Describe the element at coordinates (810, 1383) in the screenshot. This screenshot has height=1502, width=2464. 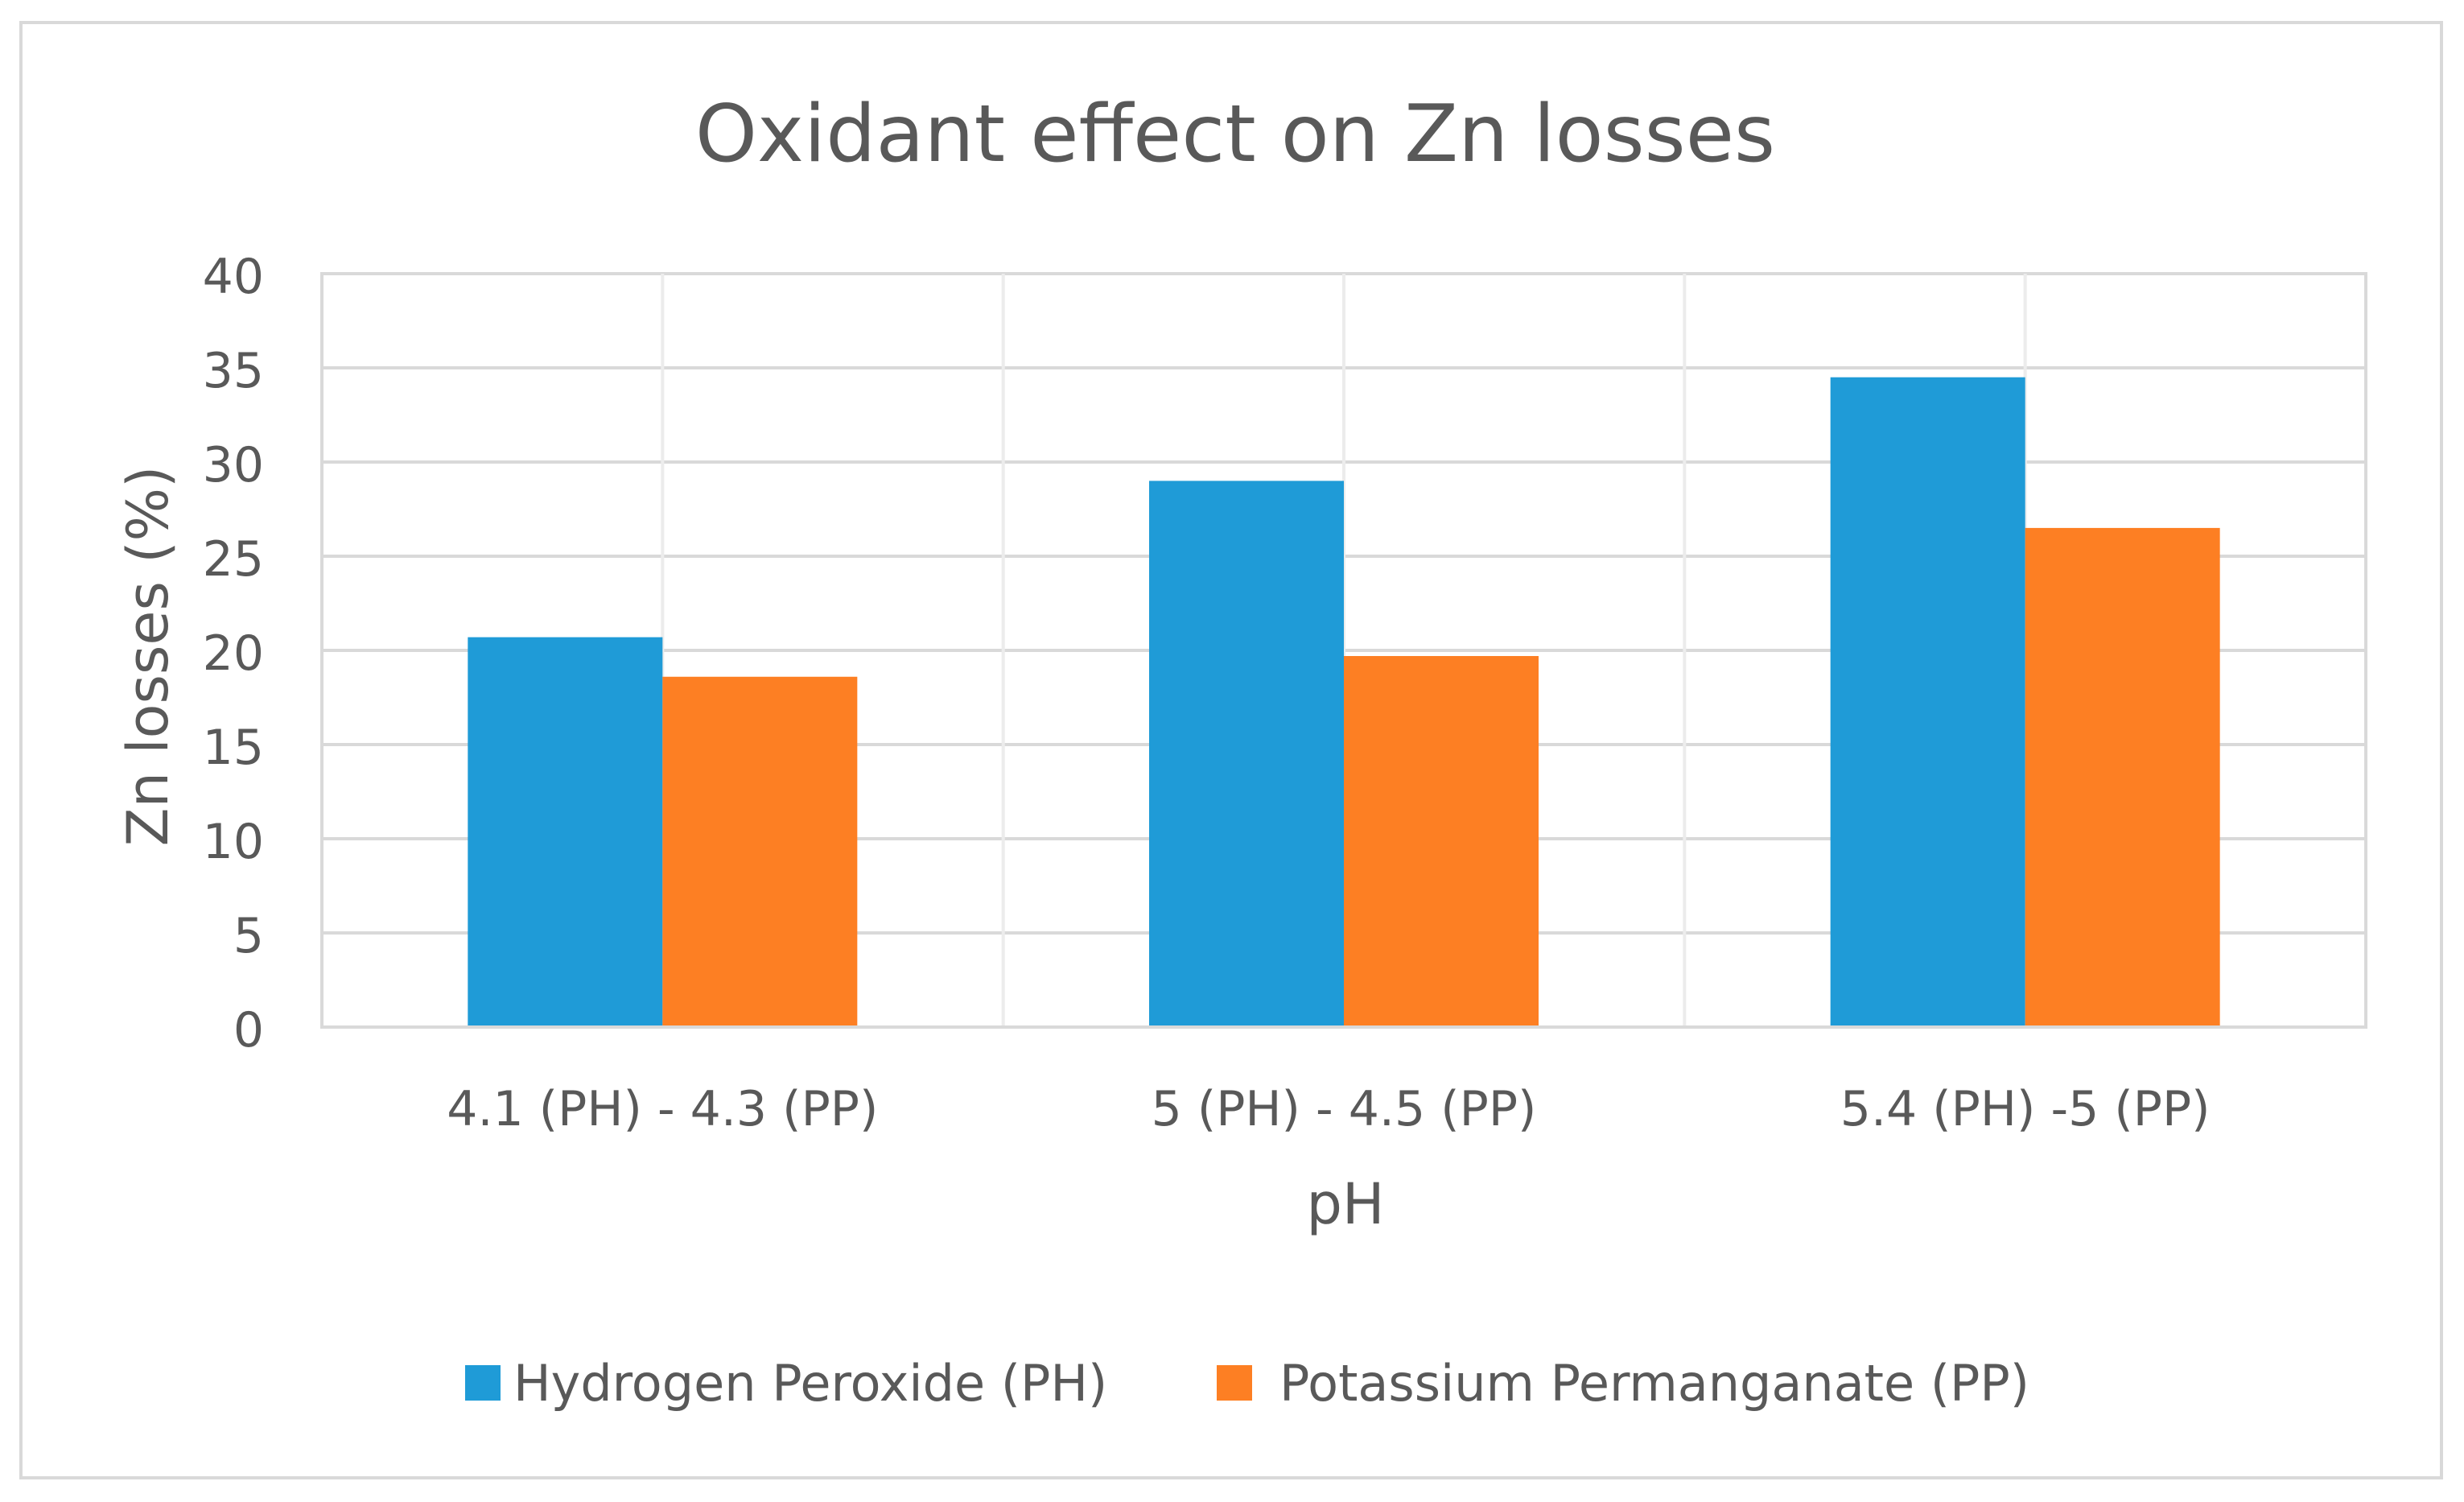
I see `legend-label: Hydrogen Peroxide (PH)` at that location.